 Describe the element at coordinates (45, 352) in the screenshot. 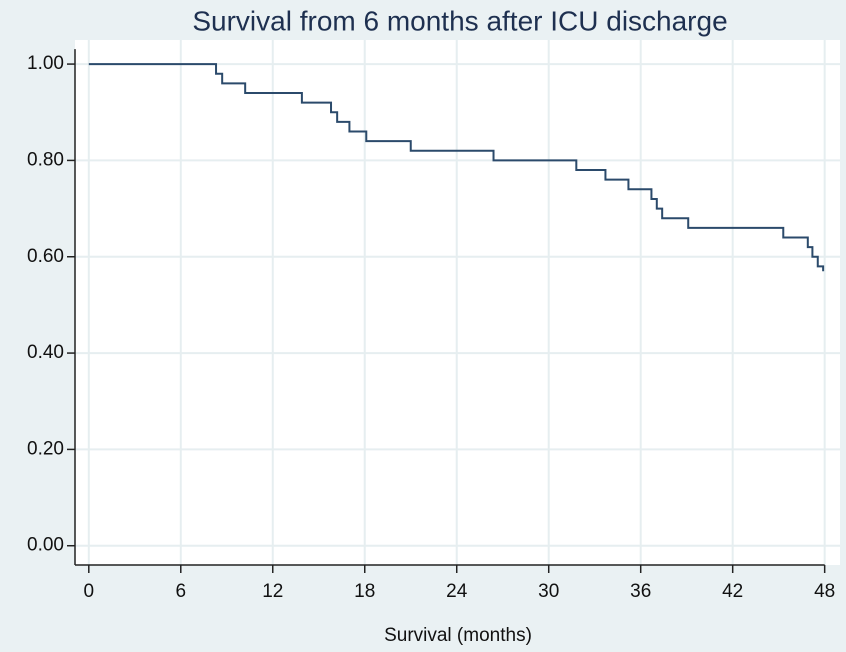

I see `y-tick-label: 0.40` at that location.